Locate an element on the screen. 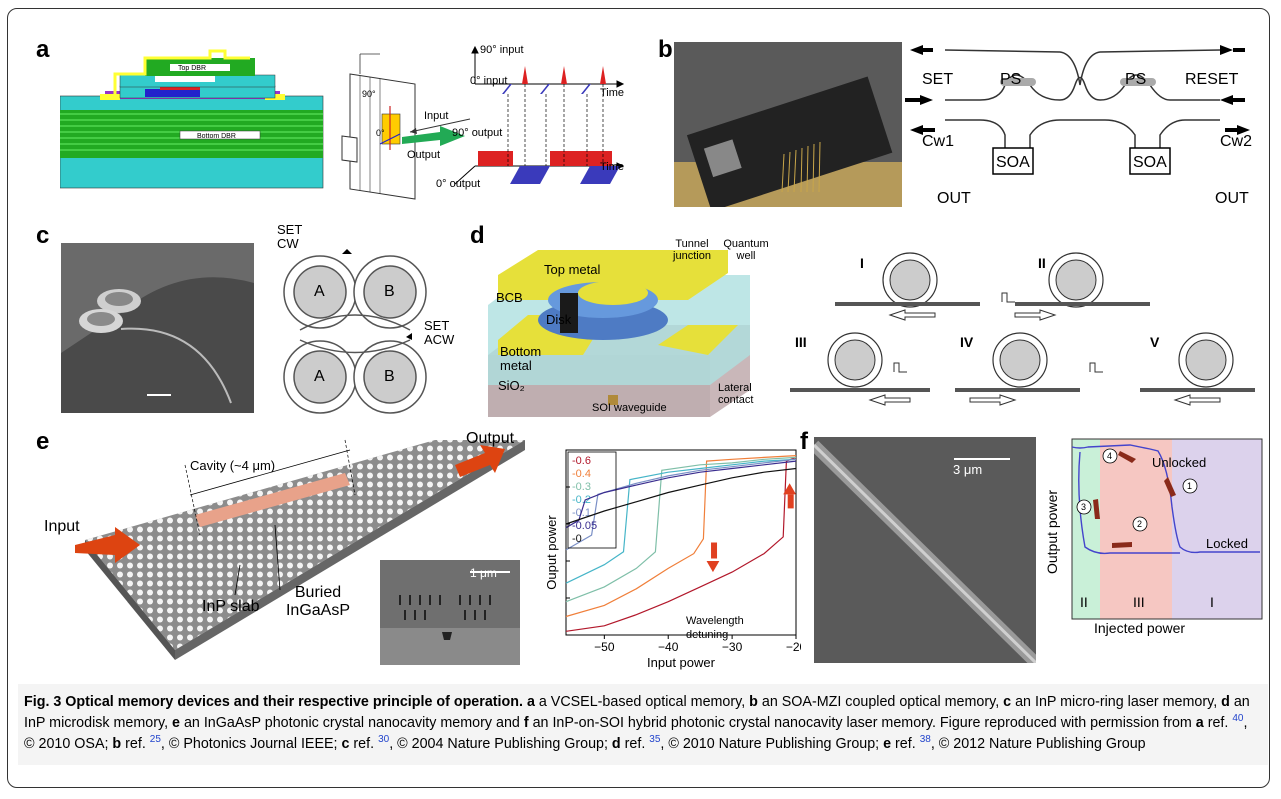 The image size is (1281, 799). label-90deg: 90° is located at coordinates (369, 94).